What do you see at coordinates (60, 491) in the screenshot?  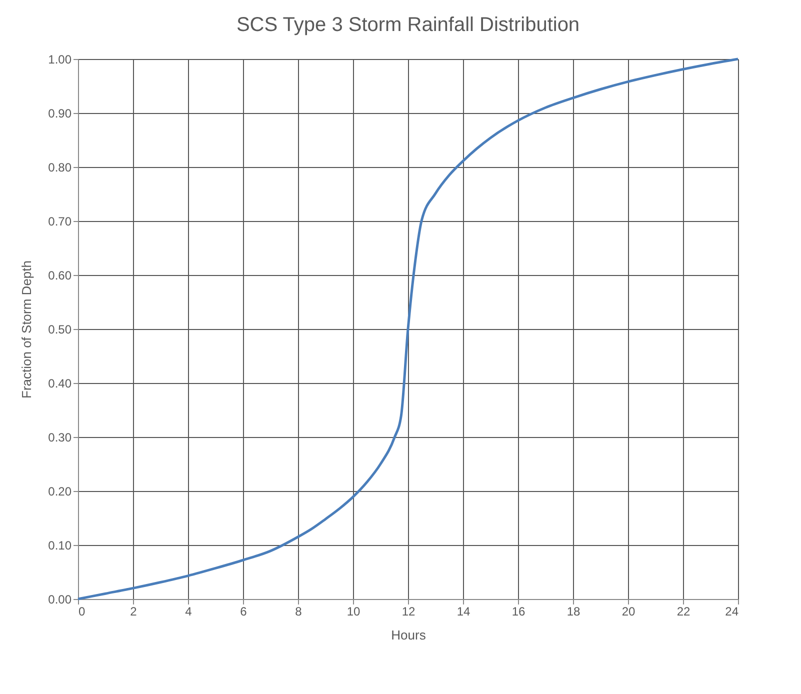 I see `y-tick-label: 0.20` at bounding box center [60, 491].